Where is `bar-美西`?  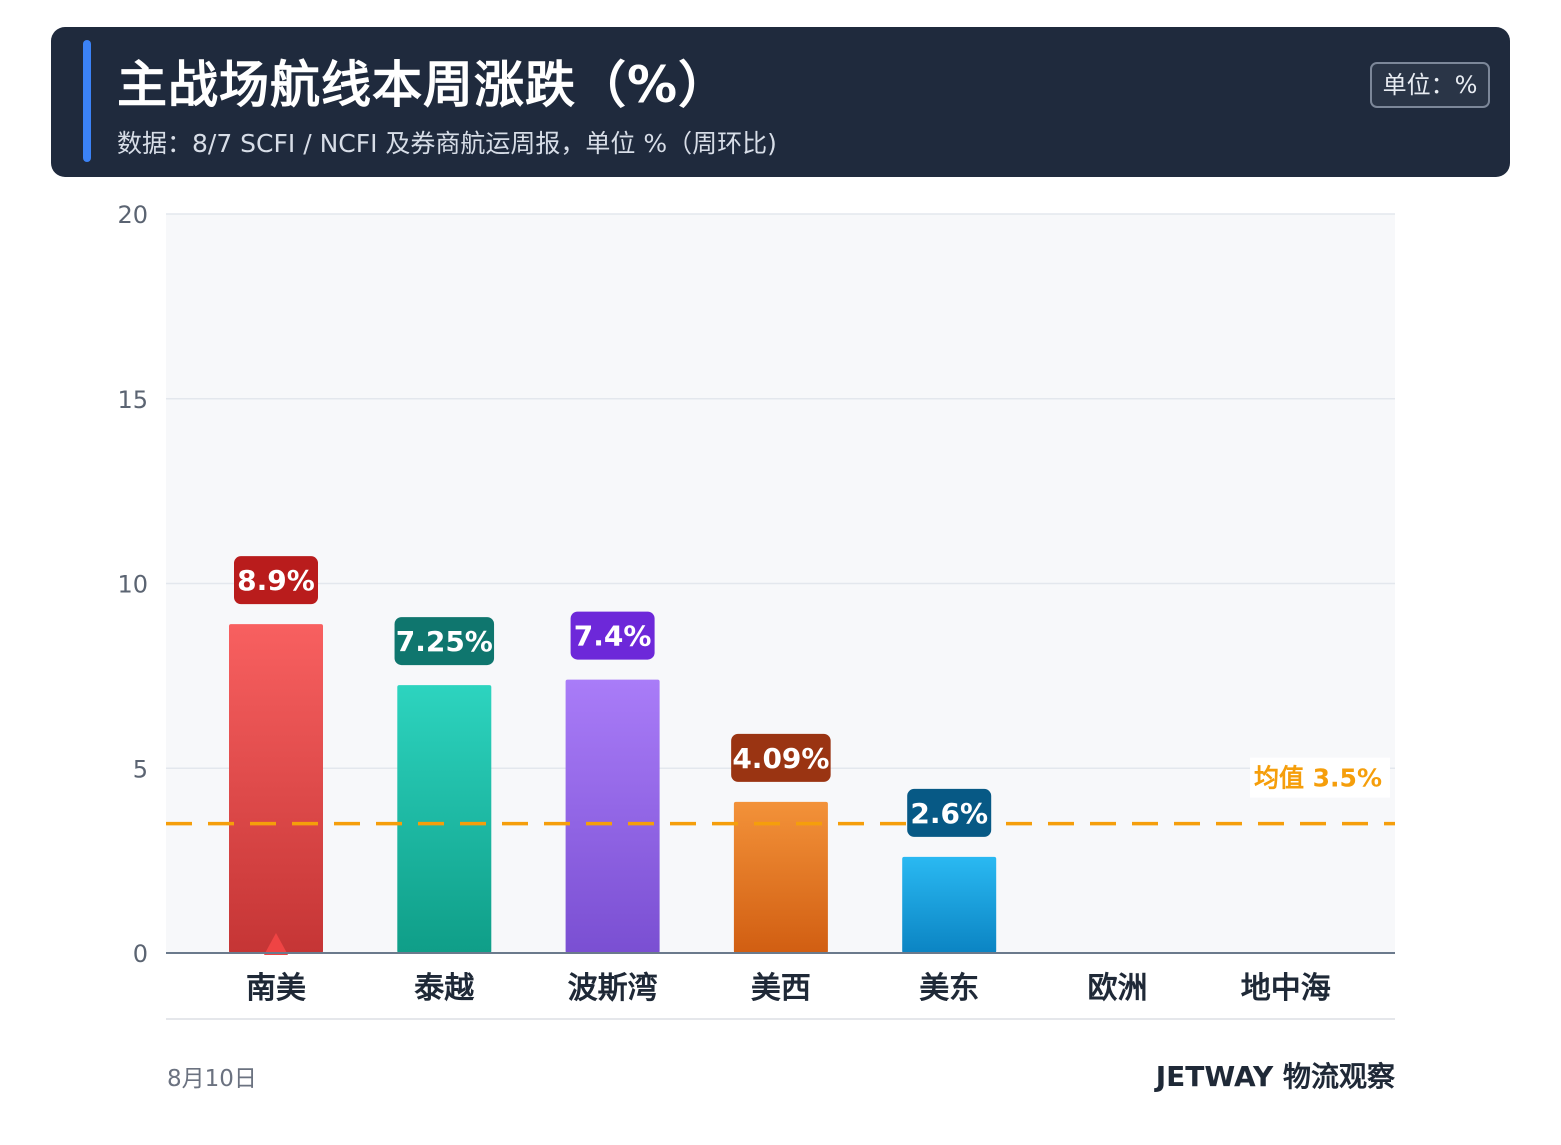 bar-美西 is located at coordinates (780, 877).